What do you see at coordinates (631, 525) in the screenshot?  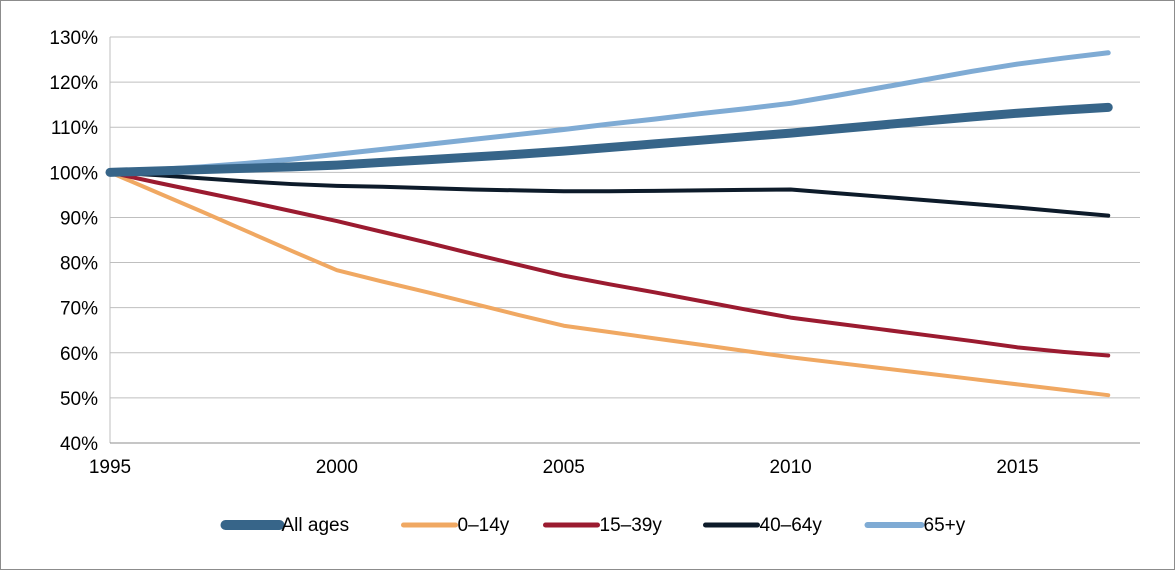 I see `legend-label: 15–39y` at bounding box center [631, 525].